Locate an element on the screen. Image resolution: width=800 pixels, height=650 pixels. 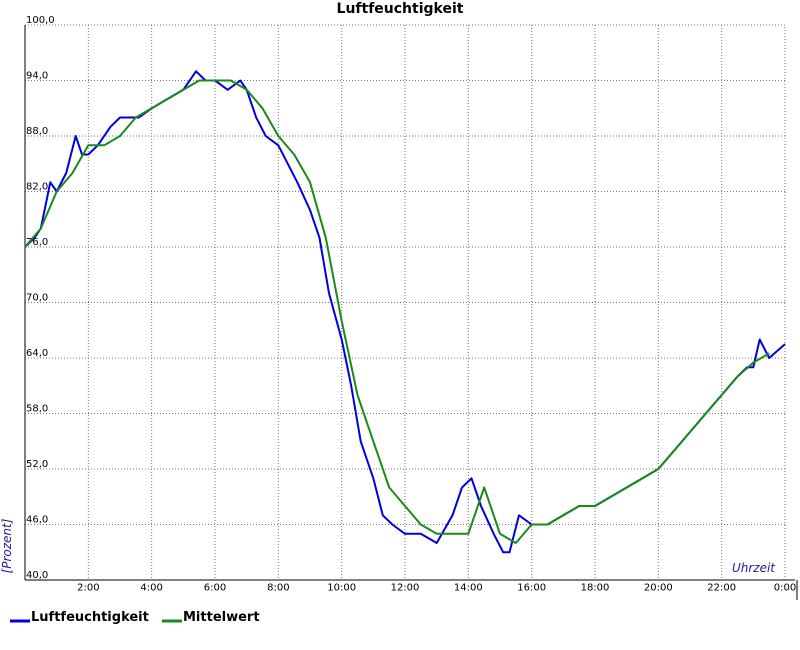
x-tick-label: 12:00 is located at coordinates (405, 587).